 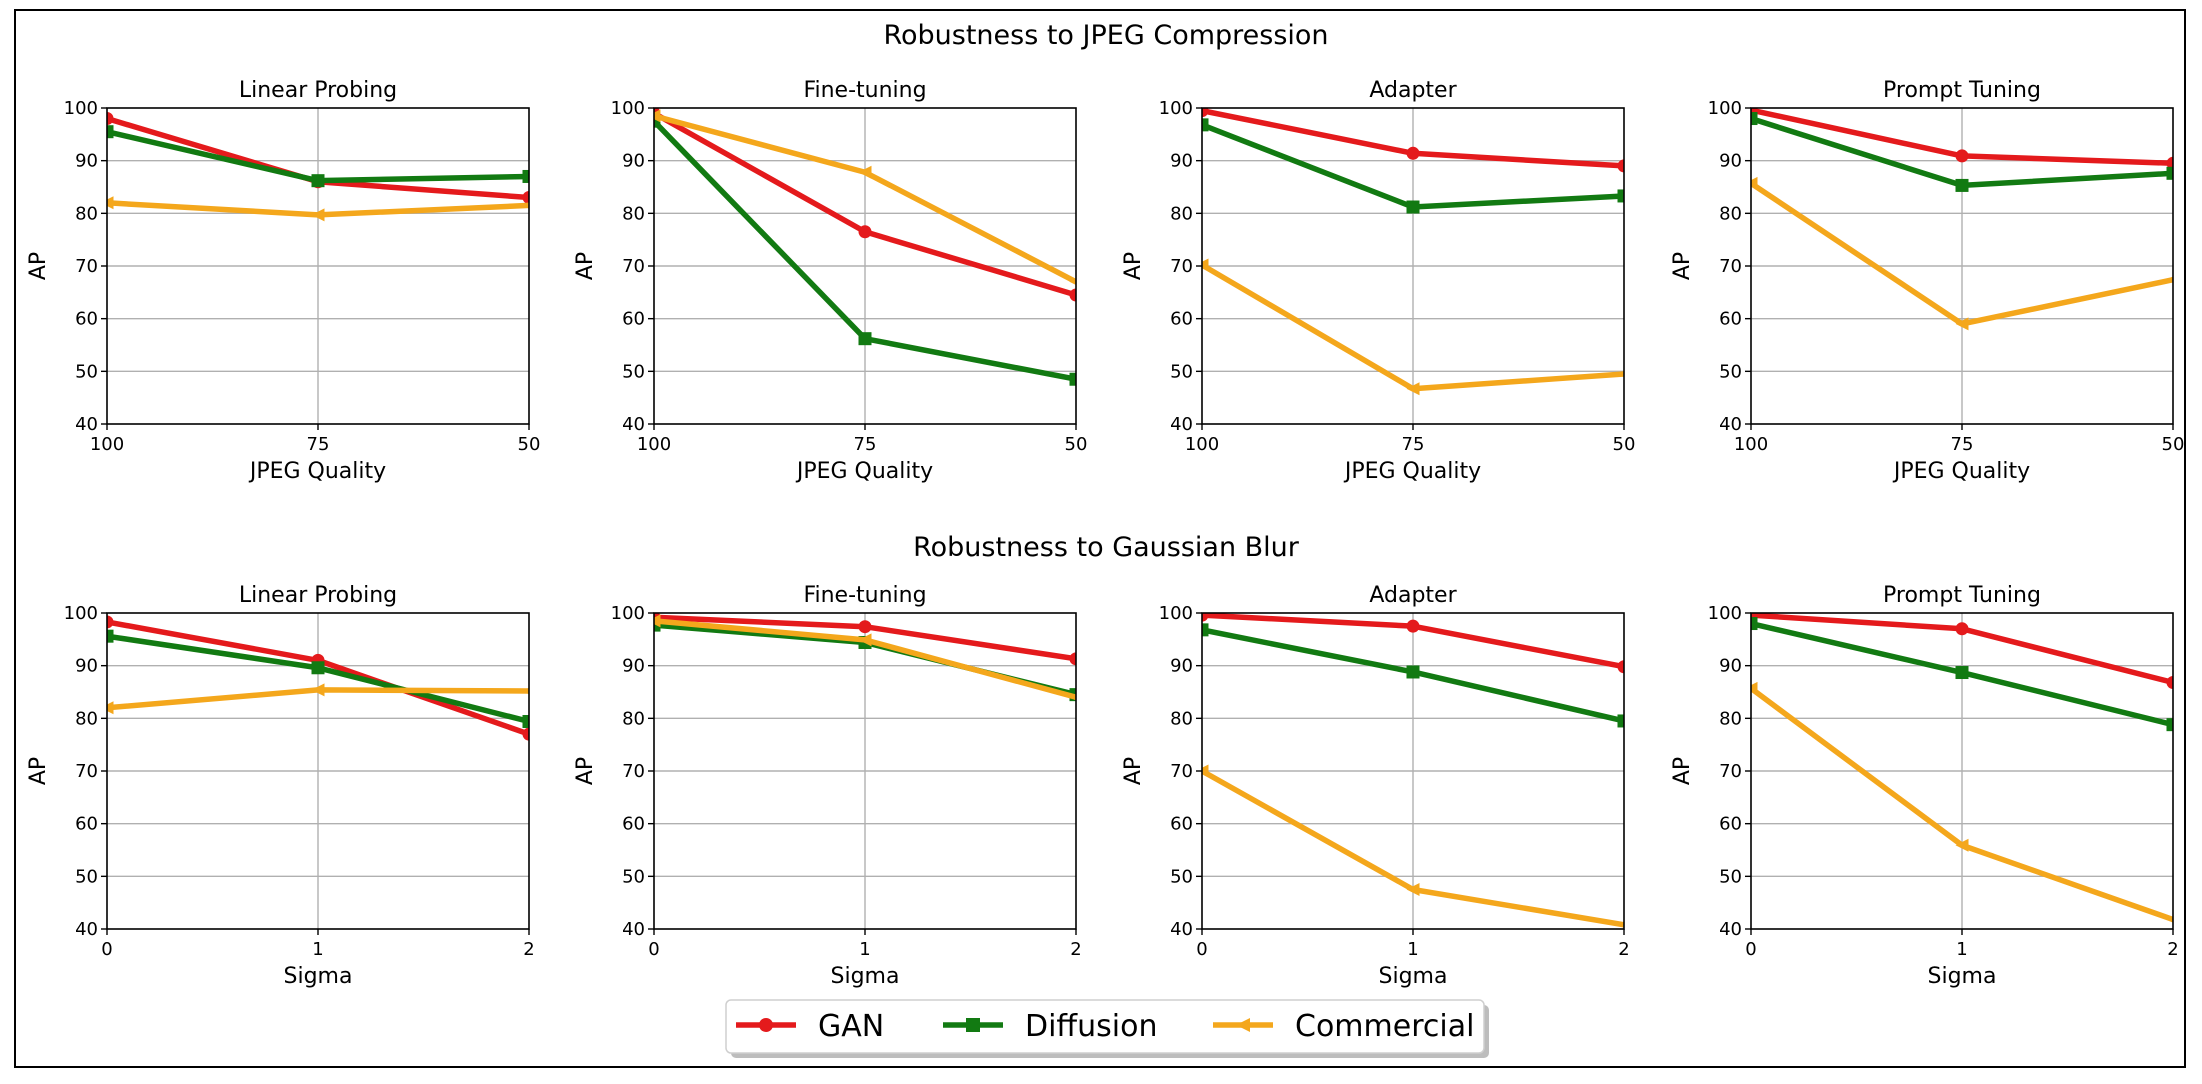 What do you see at coordinates (1375, 786) in the screenshot?
I see `panel-blur-adapter: 40 50 60 70 80 90 100 0 1 2 Sigma AP Adapter` at bounding box center [1375, 786].